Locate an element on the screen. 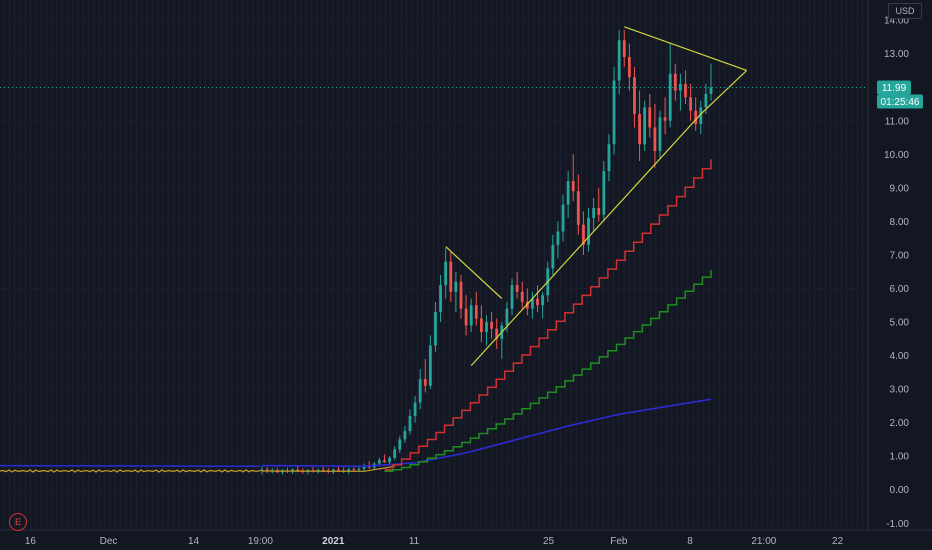 Image resolution: width=932 pixels, height=550 pixels. time-tick-label: 25 is located at coordinates (549, 541).